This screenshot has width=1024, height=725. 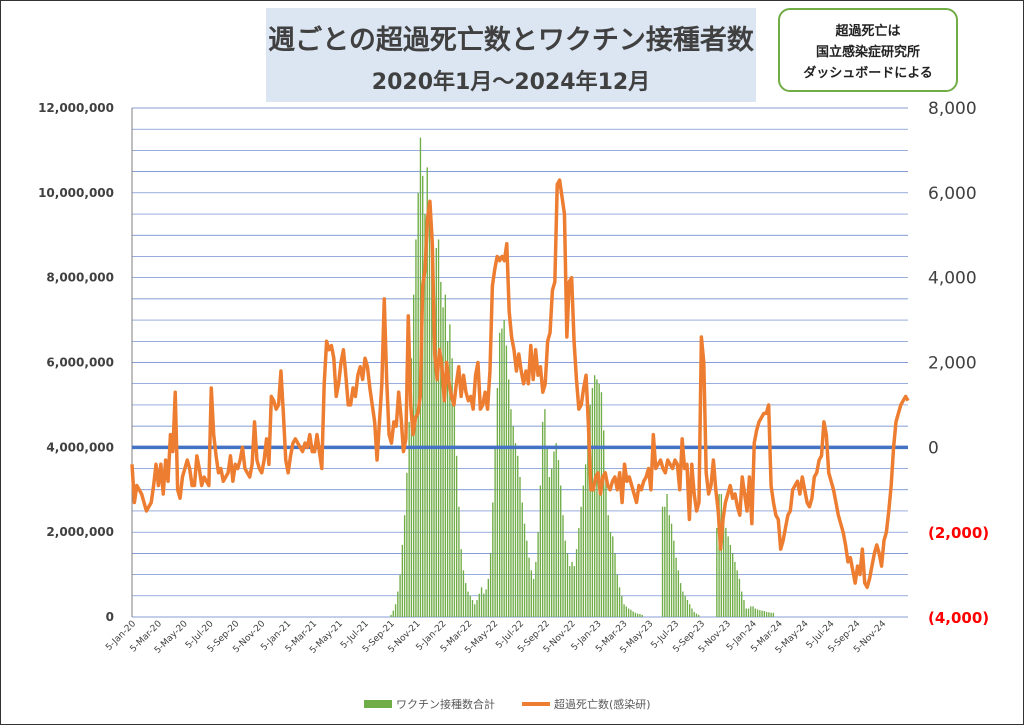 What do you see at coordinates (76, 108) in the screenshot?
I see `left-axis-tick-label: 12,000,000` at bounding box center [76, 108].